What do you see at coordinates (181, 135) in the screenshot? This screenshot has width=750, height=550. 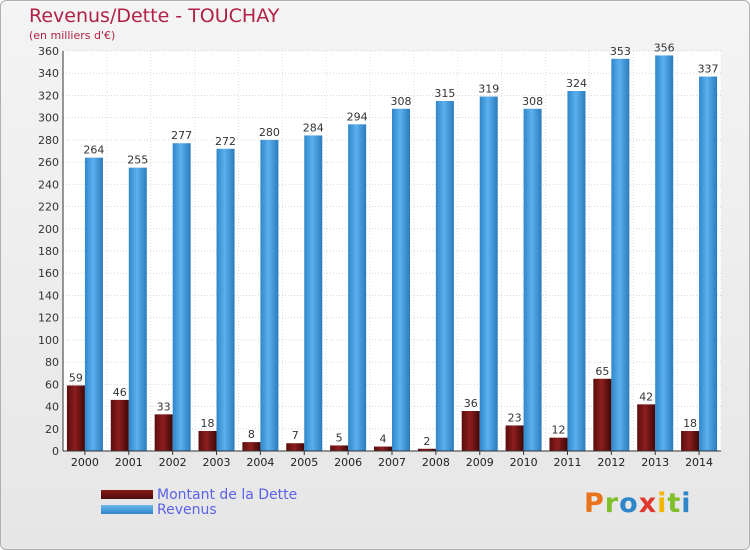 I see `data-label-revenue: 277` at bounding box center [181, 135].